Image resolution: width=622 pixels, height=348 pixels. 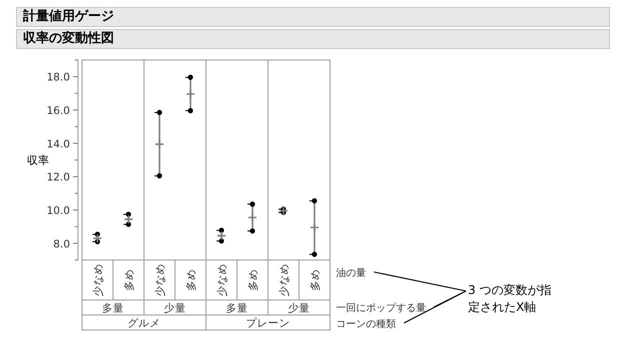 I want to click on y-tick-label: 10.0, so click(x=58, y=211).